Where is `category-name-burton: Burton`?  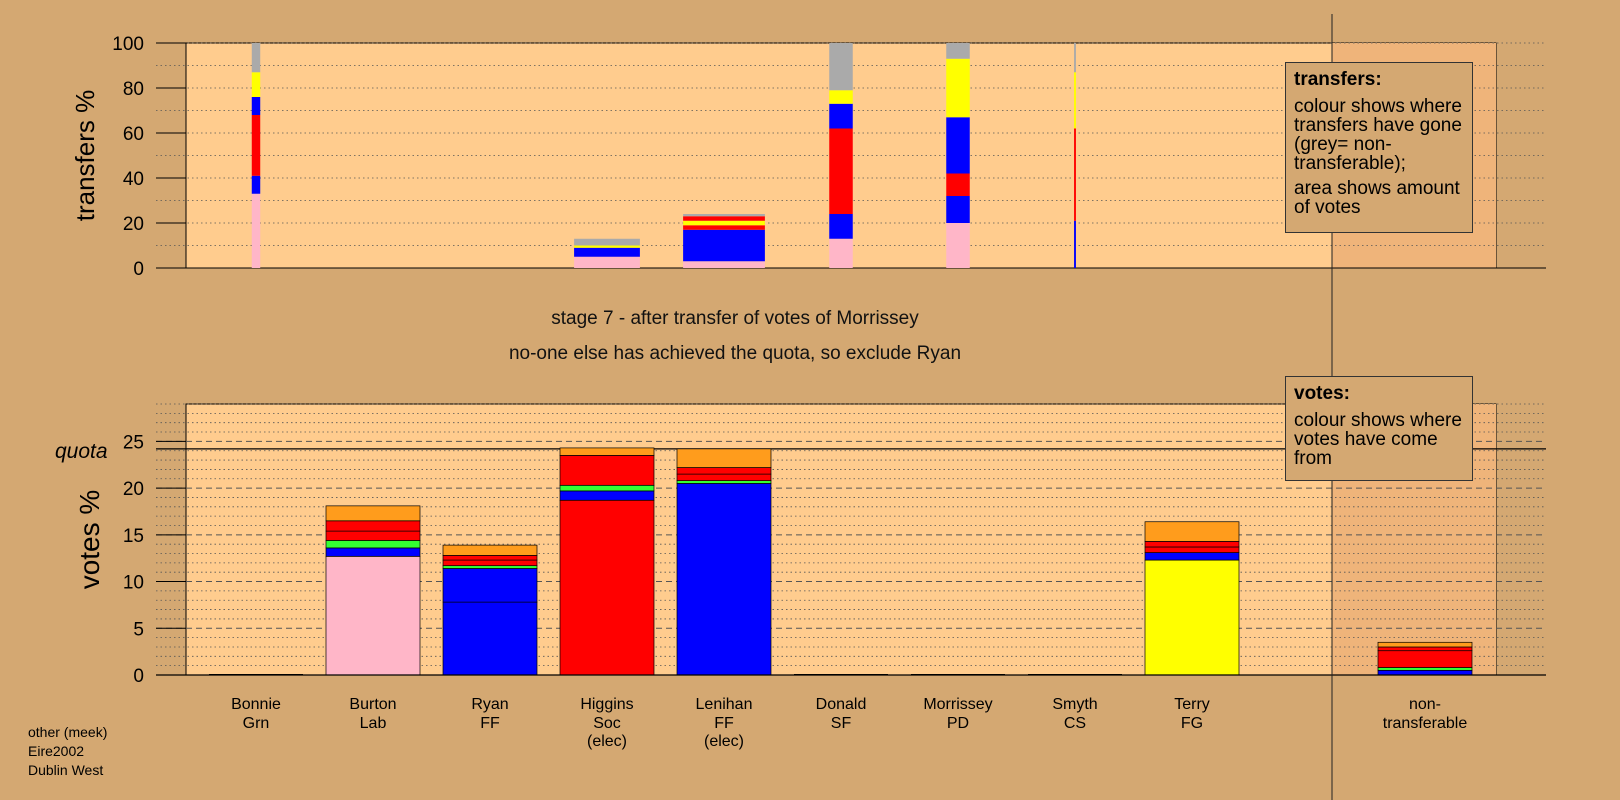
category-name-burton: Burton is located at coordinates (372, 704).